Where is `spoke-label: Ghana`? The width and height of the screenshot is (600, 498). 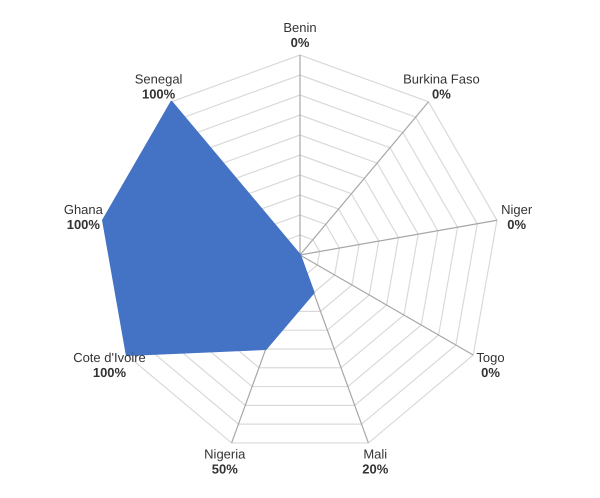 spoke-label: Ghana is located at coordinates (84, 209).